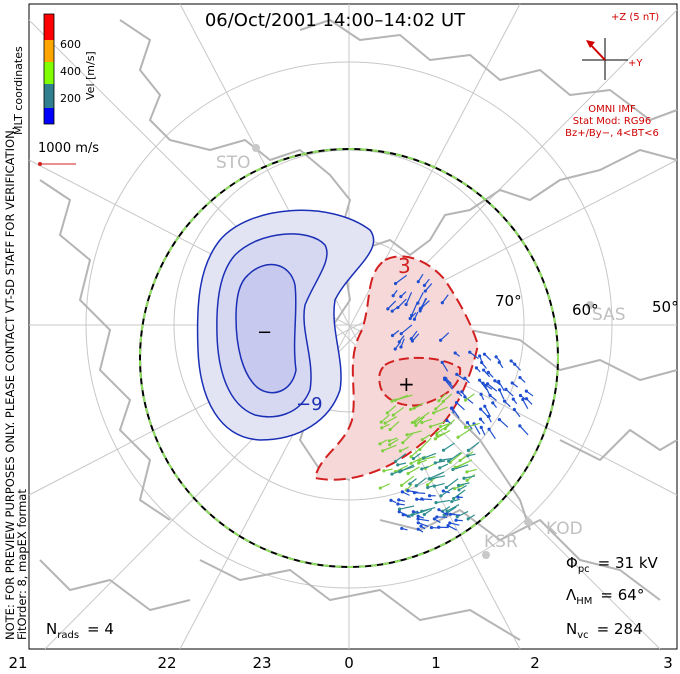 The width and height of the screenshot is (680, 674). I want to click on imf-z-label: +Z (5 nT), so click(635, 17).